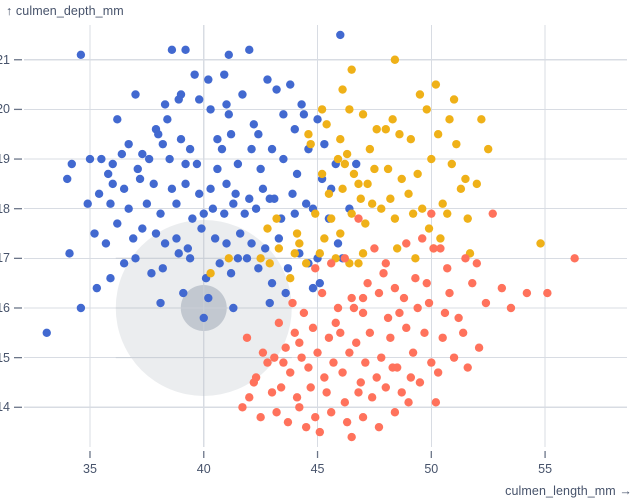 The height and width of the screenshot is (503, 640). Describe the element at coordinates (5, 258) in the screenshot. I see `y-tick-label: 17` at that location.